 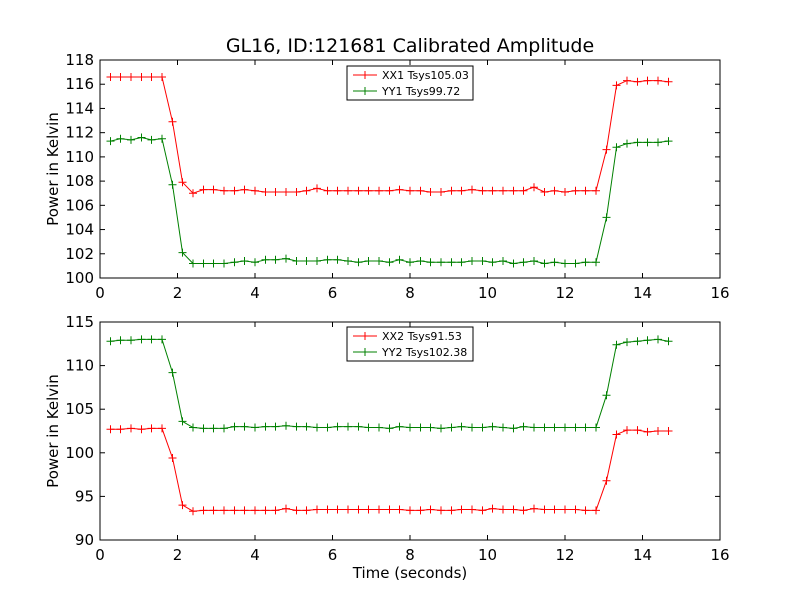 What do you see at coordinates (53, 431) in the screenshot?
I see `y-axis-label: Power in Kelvin` at bounding box center [53, 431].